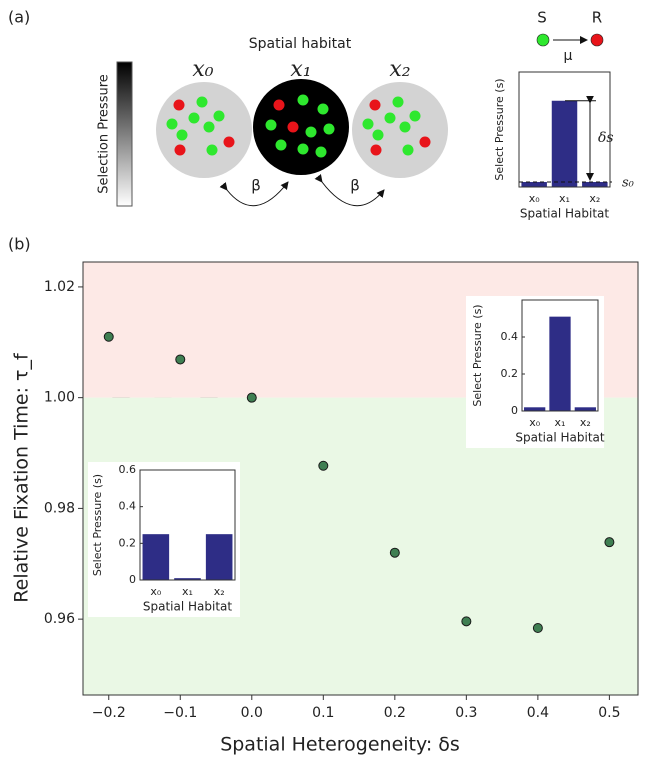 This screenshot has height=763, width=648. I want to click on y-tick-label: 1.00, so click(59, 398).